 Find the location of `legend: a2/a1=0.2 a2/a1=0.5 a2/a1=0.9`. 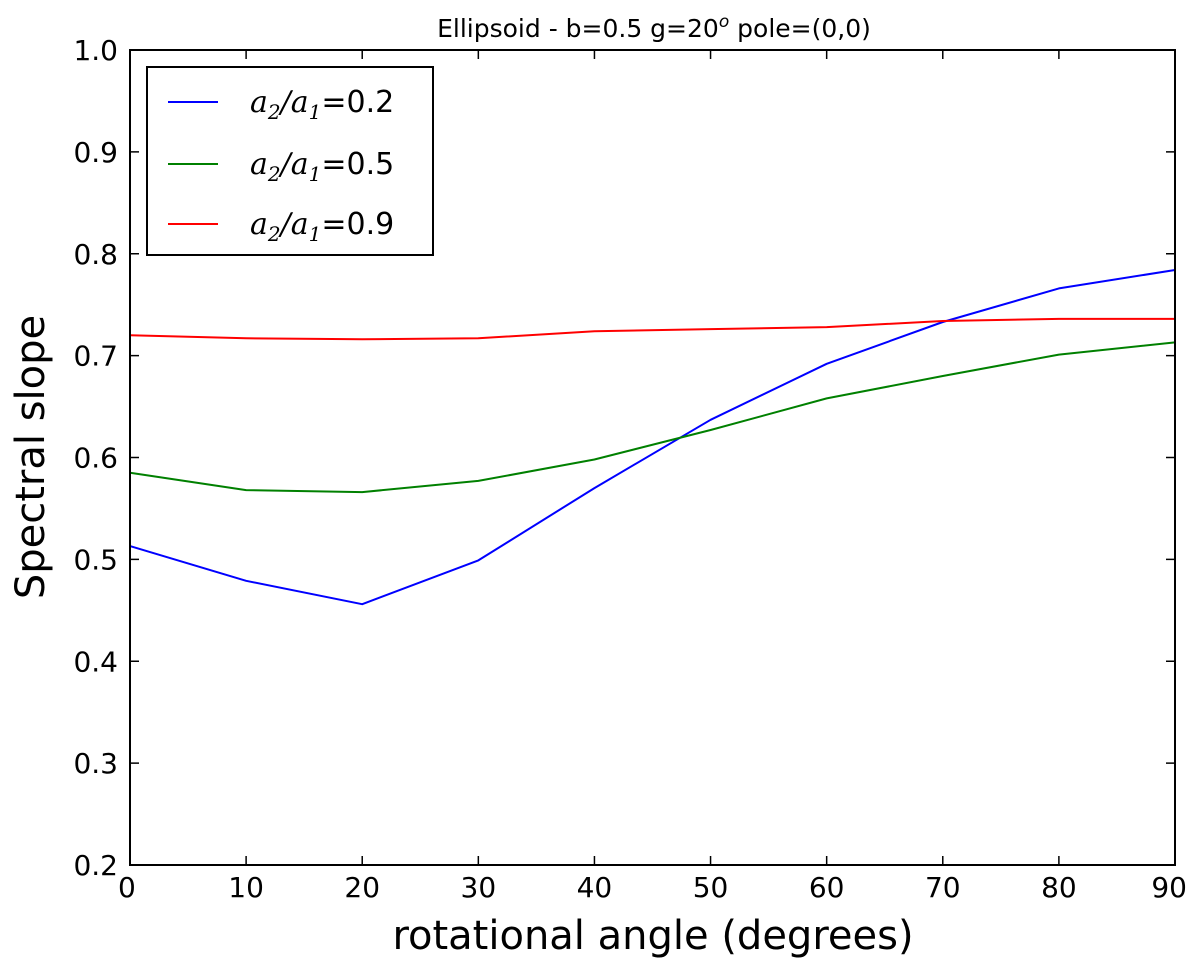

legend: a2/a1=0.2 a2/a1=0.5 a2/a1=0.9 is located at coordinates (290, 161).